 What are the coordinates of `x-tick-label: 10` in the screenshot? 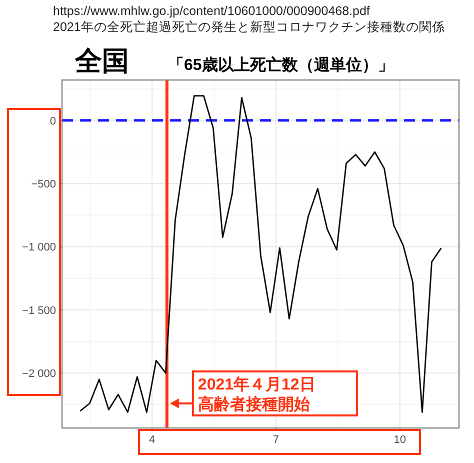 It's located at (400, 440).